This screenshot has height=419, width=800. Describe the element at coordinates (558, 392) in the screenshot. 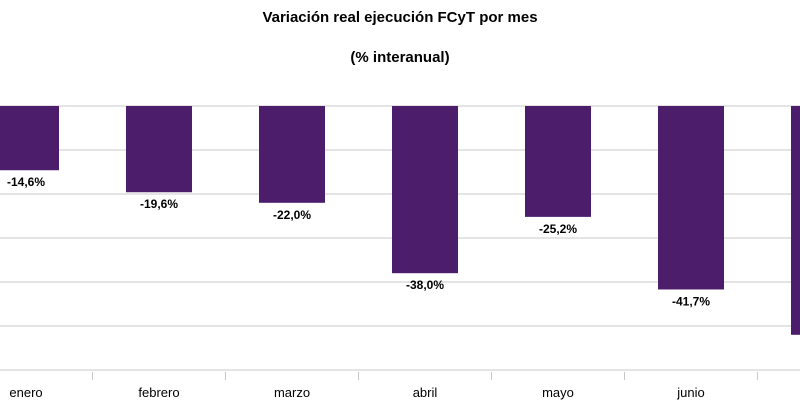

I see `x-tick-label: mayo` at that location.